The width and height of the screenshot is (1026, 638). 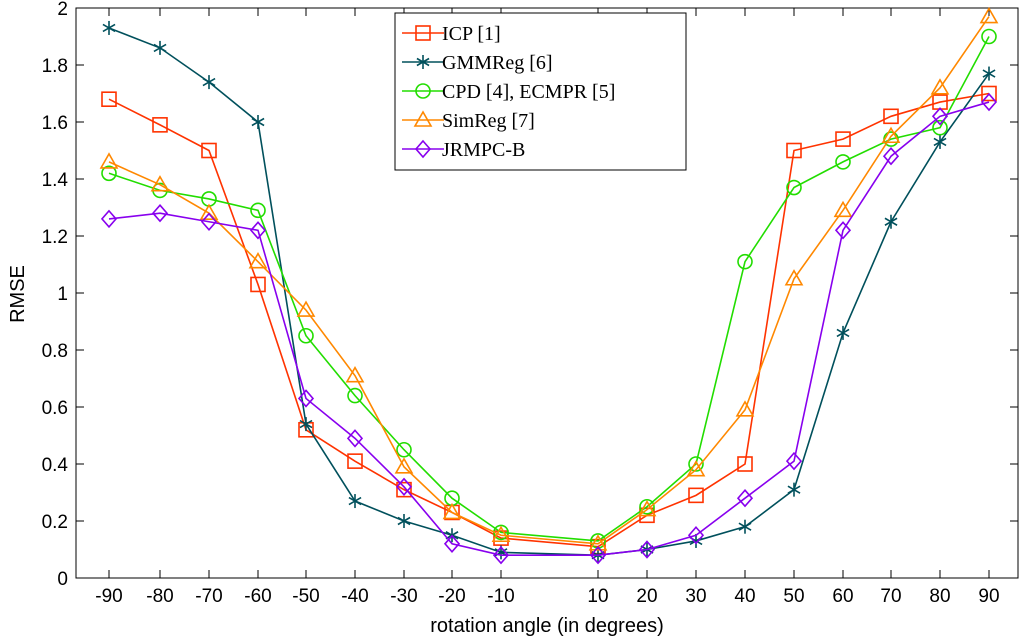 What do you see at coordinates (793, 596) in the screenshot?
I see `x-tick-label: 50` at bounding box center [793, 596].